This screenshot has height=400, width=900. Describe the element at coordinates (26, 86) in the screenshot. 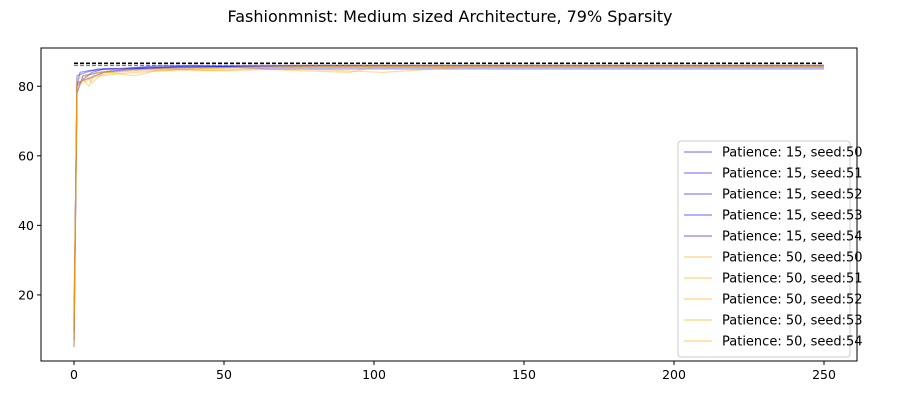

I see `y-tick-label-80: 80` at that location.